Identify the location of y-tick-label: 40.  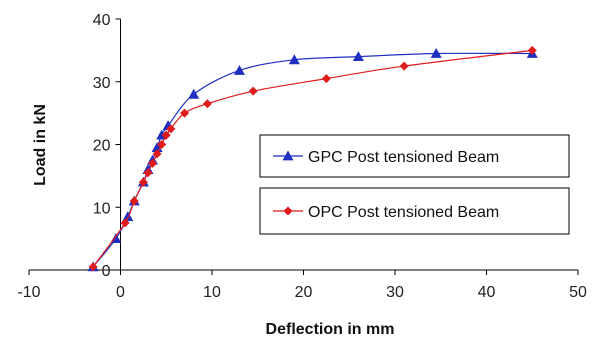
(102, 20).